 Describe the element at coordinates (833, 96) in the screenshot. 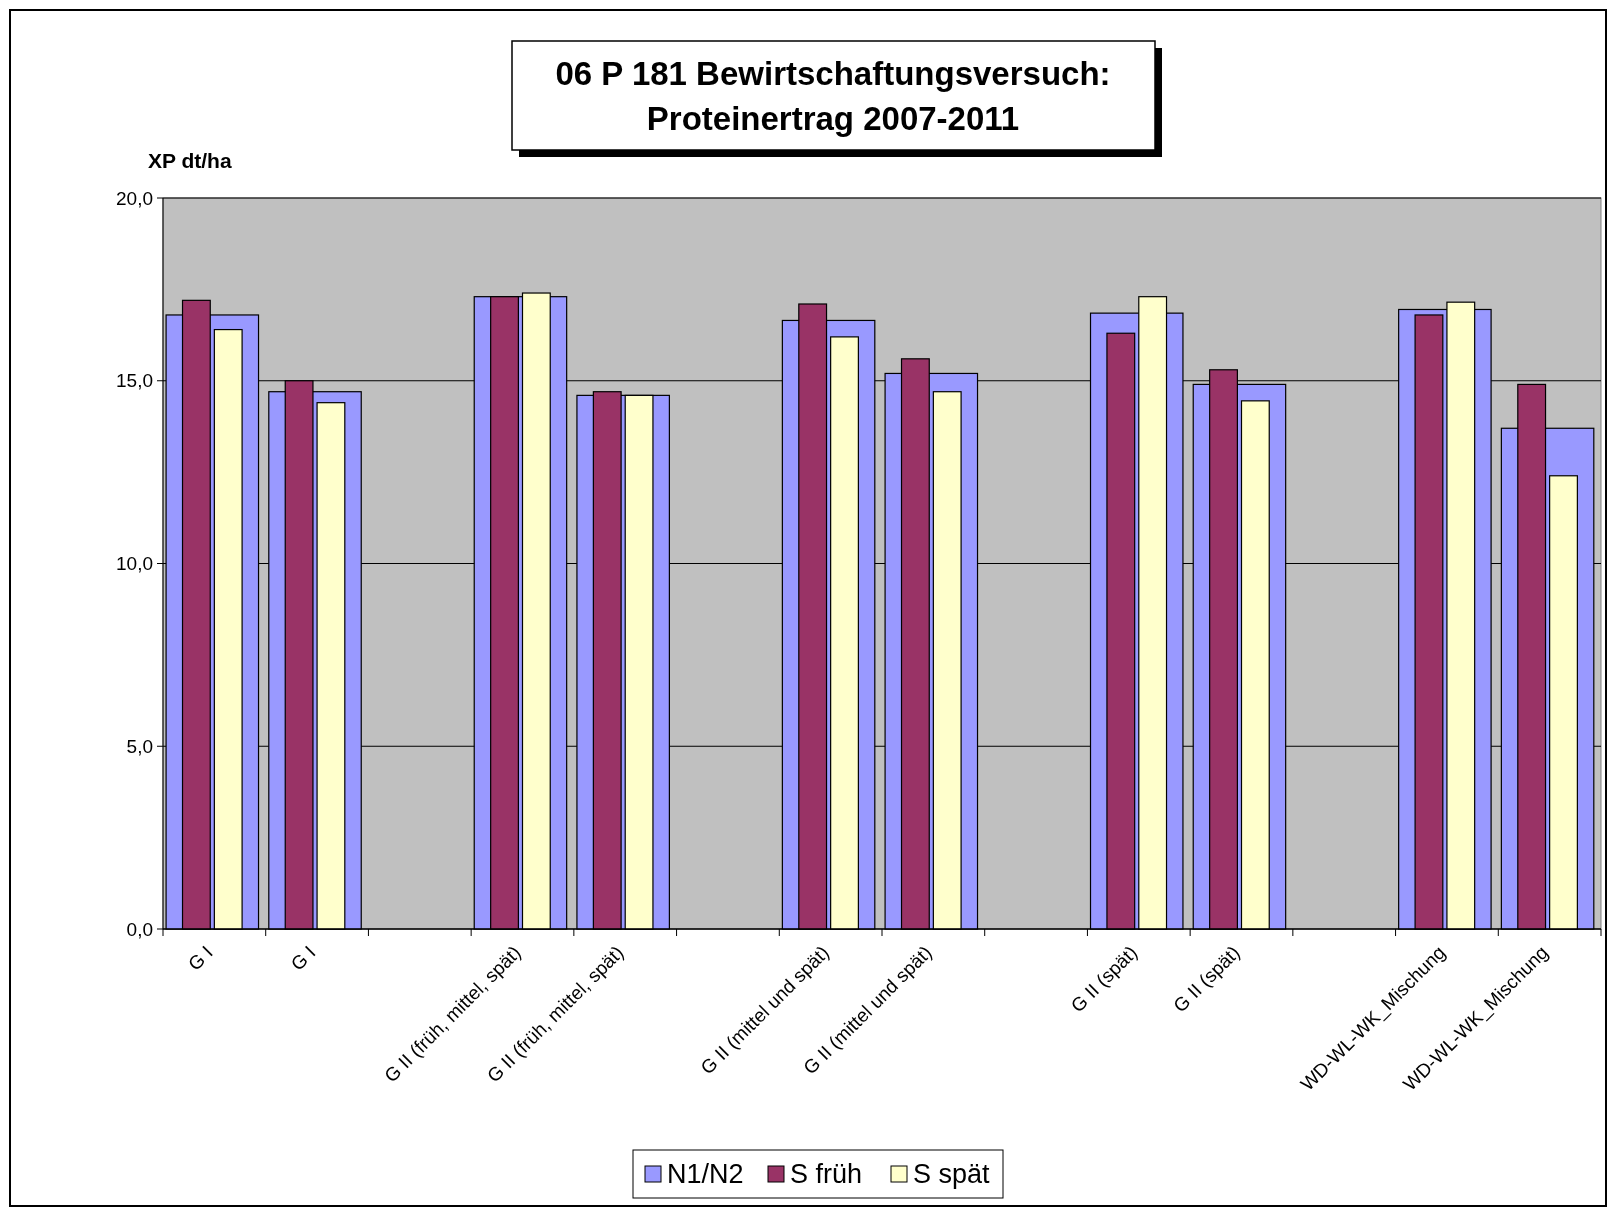

I see `chart-title: 06 P 181 Bewirtschaftungsversuch: Proteinertrag 2007-2011` at that location.